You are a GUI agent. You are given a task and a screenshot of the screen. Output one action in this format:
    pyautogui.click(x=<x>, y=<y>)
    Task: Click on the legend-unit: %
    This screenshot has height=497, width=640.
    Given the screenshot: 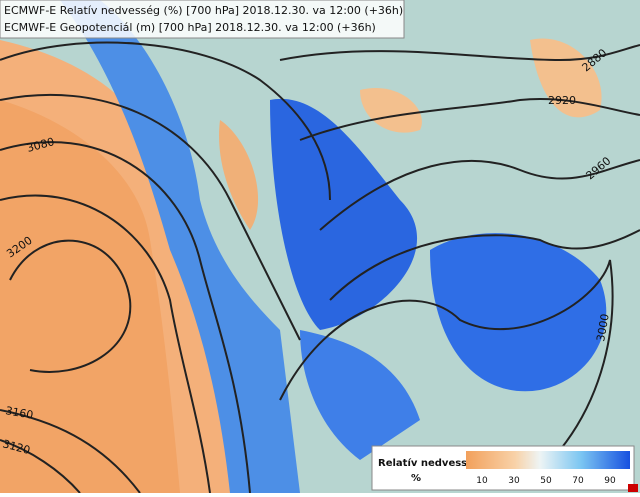 What is the action you would take?
    pyautogui.click(x=416, y=478)
    